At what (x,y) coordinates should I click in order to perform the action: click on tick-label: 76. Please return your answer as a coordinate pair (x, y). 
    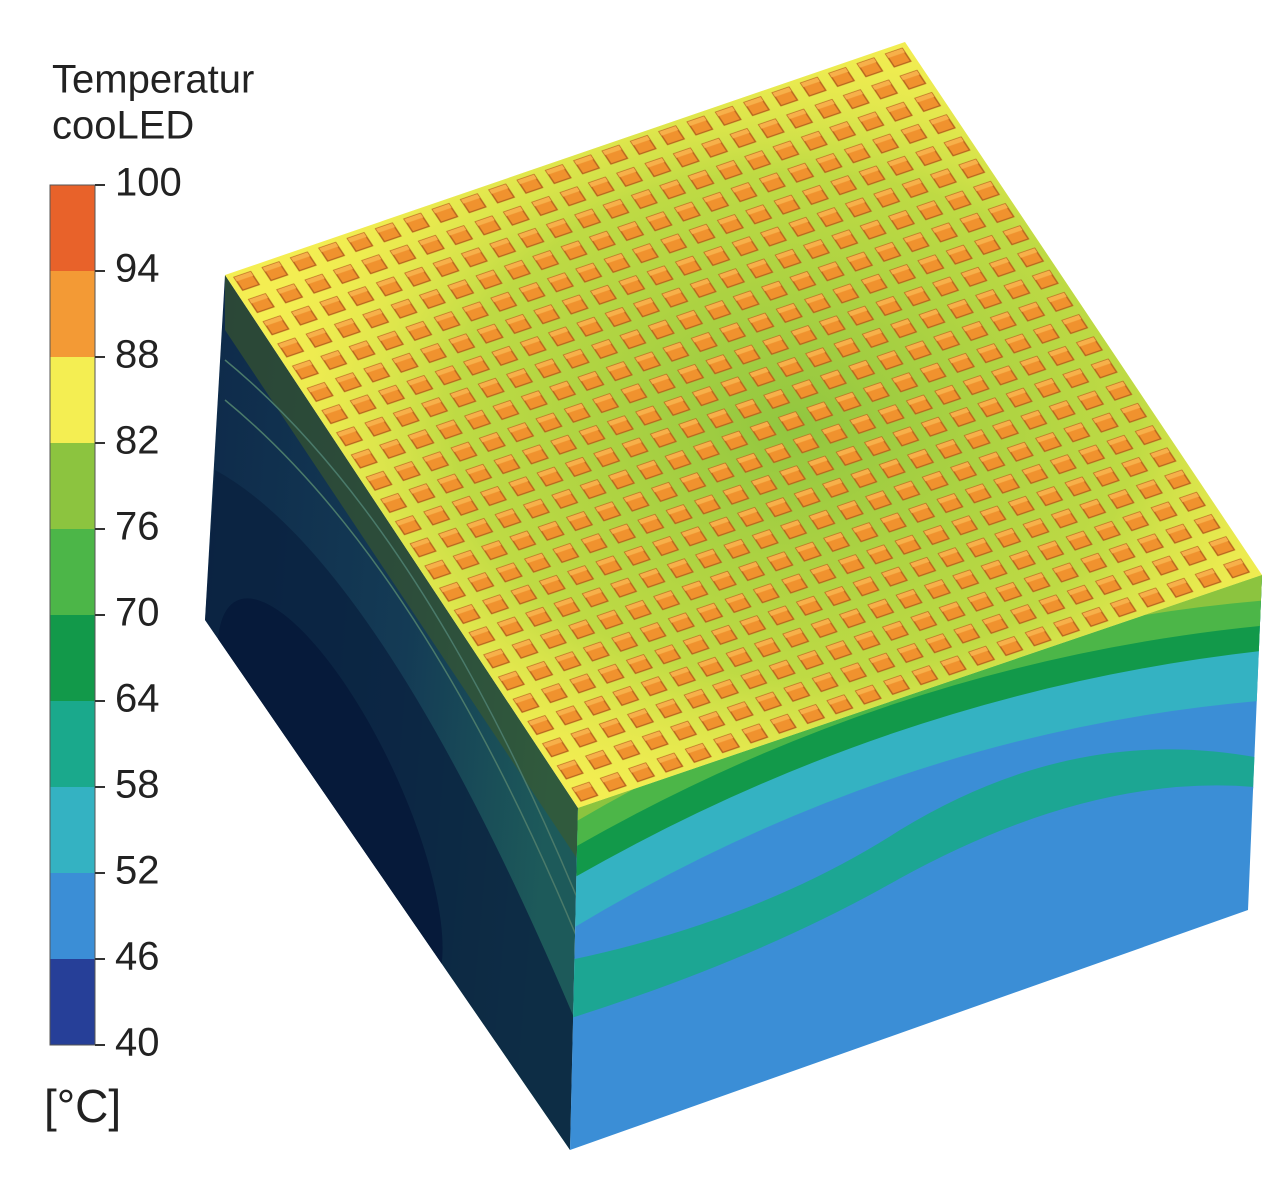
    Looking at the image, I should click on (137, 527).